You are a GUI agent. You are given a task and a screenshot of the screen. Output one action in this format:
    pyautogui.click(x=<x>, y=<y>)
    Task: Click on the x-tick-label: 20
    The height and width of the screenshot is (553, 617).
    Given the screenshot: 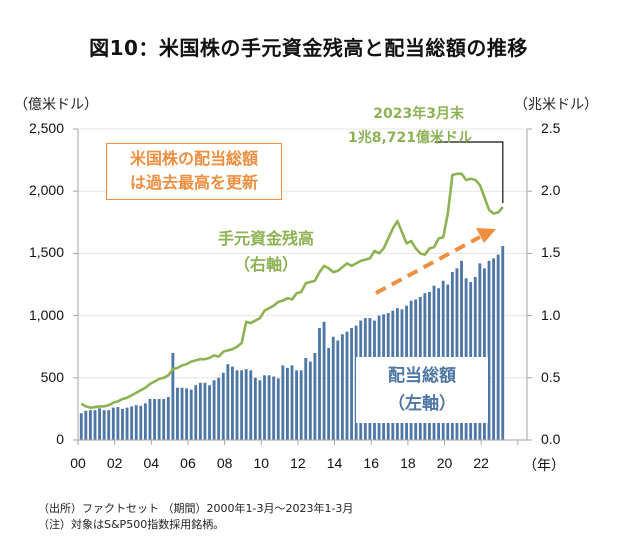 What is the action you would take?
    pyautogui.click(x=444, y=463)
    